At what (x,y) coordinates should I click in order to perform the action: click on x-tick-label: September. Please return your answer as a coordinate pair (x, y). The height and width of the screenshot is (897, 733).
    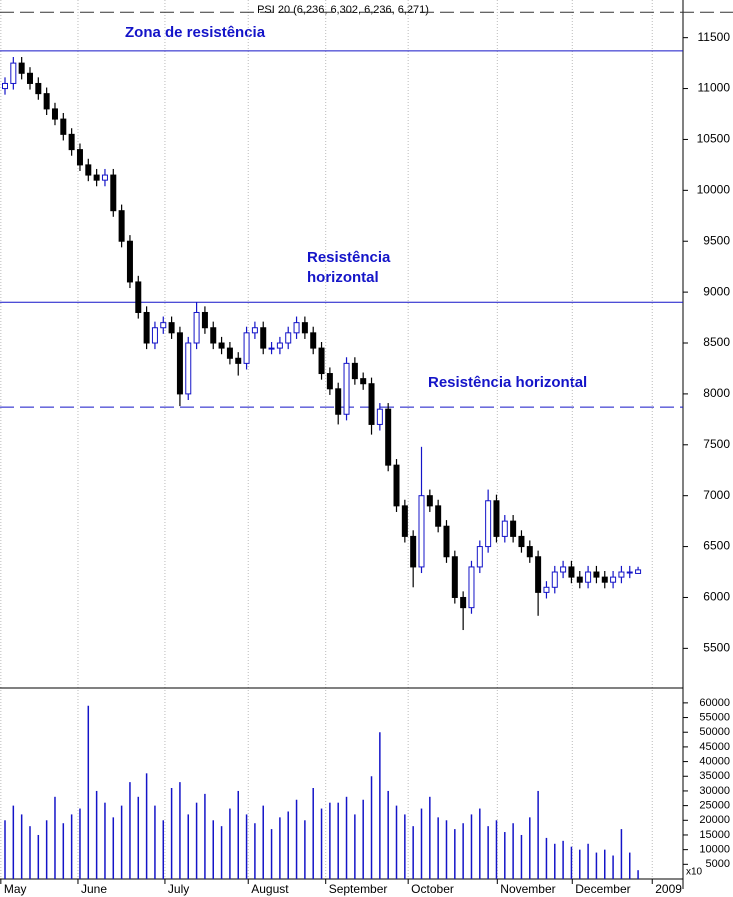
    Looking at the image, I should click on (358, 889).